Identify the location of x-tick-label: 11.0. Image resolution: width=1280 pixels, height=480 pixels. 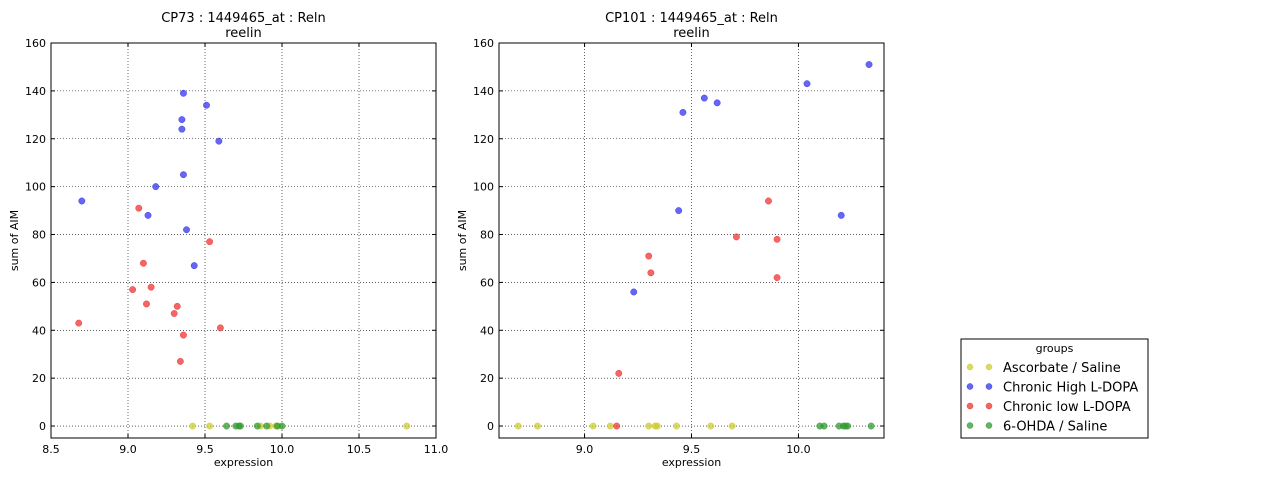
(436, 449).